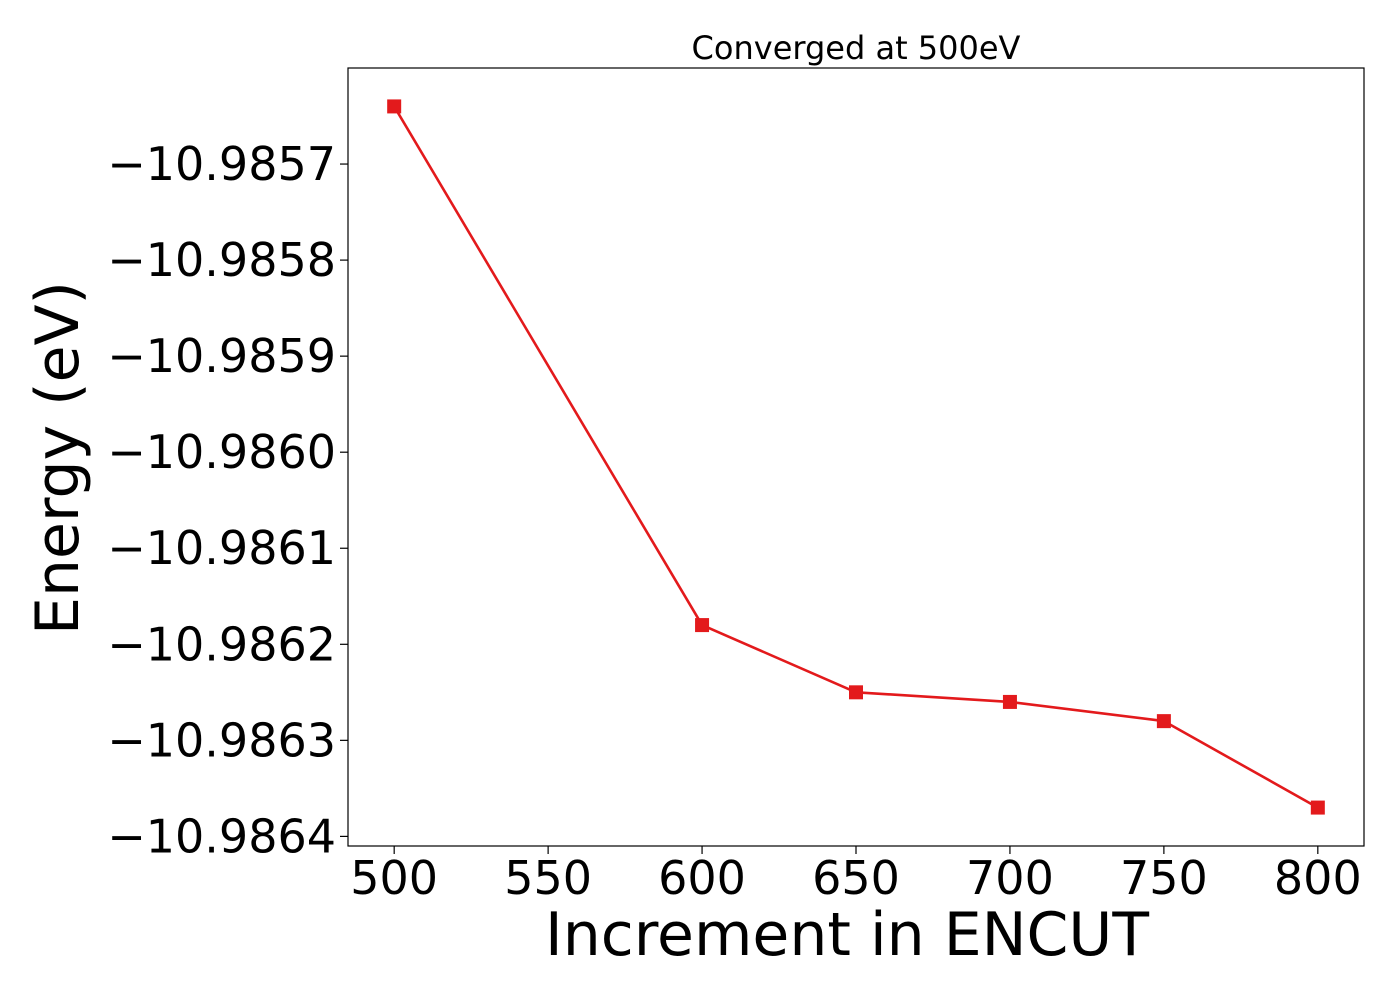 Image resolution: width=1400 pixels, height=1000 pixels. Describe the element at coordinates (856, 878) in the screenshot. I see `x-tick-label: 650` at that location.